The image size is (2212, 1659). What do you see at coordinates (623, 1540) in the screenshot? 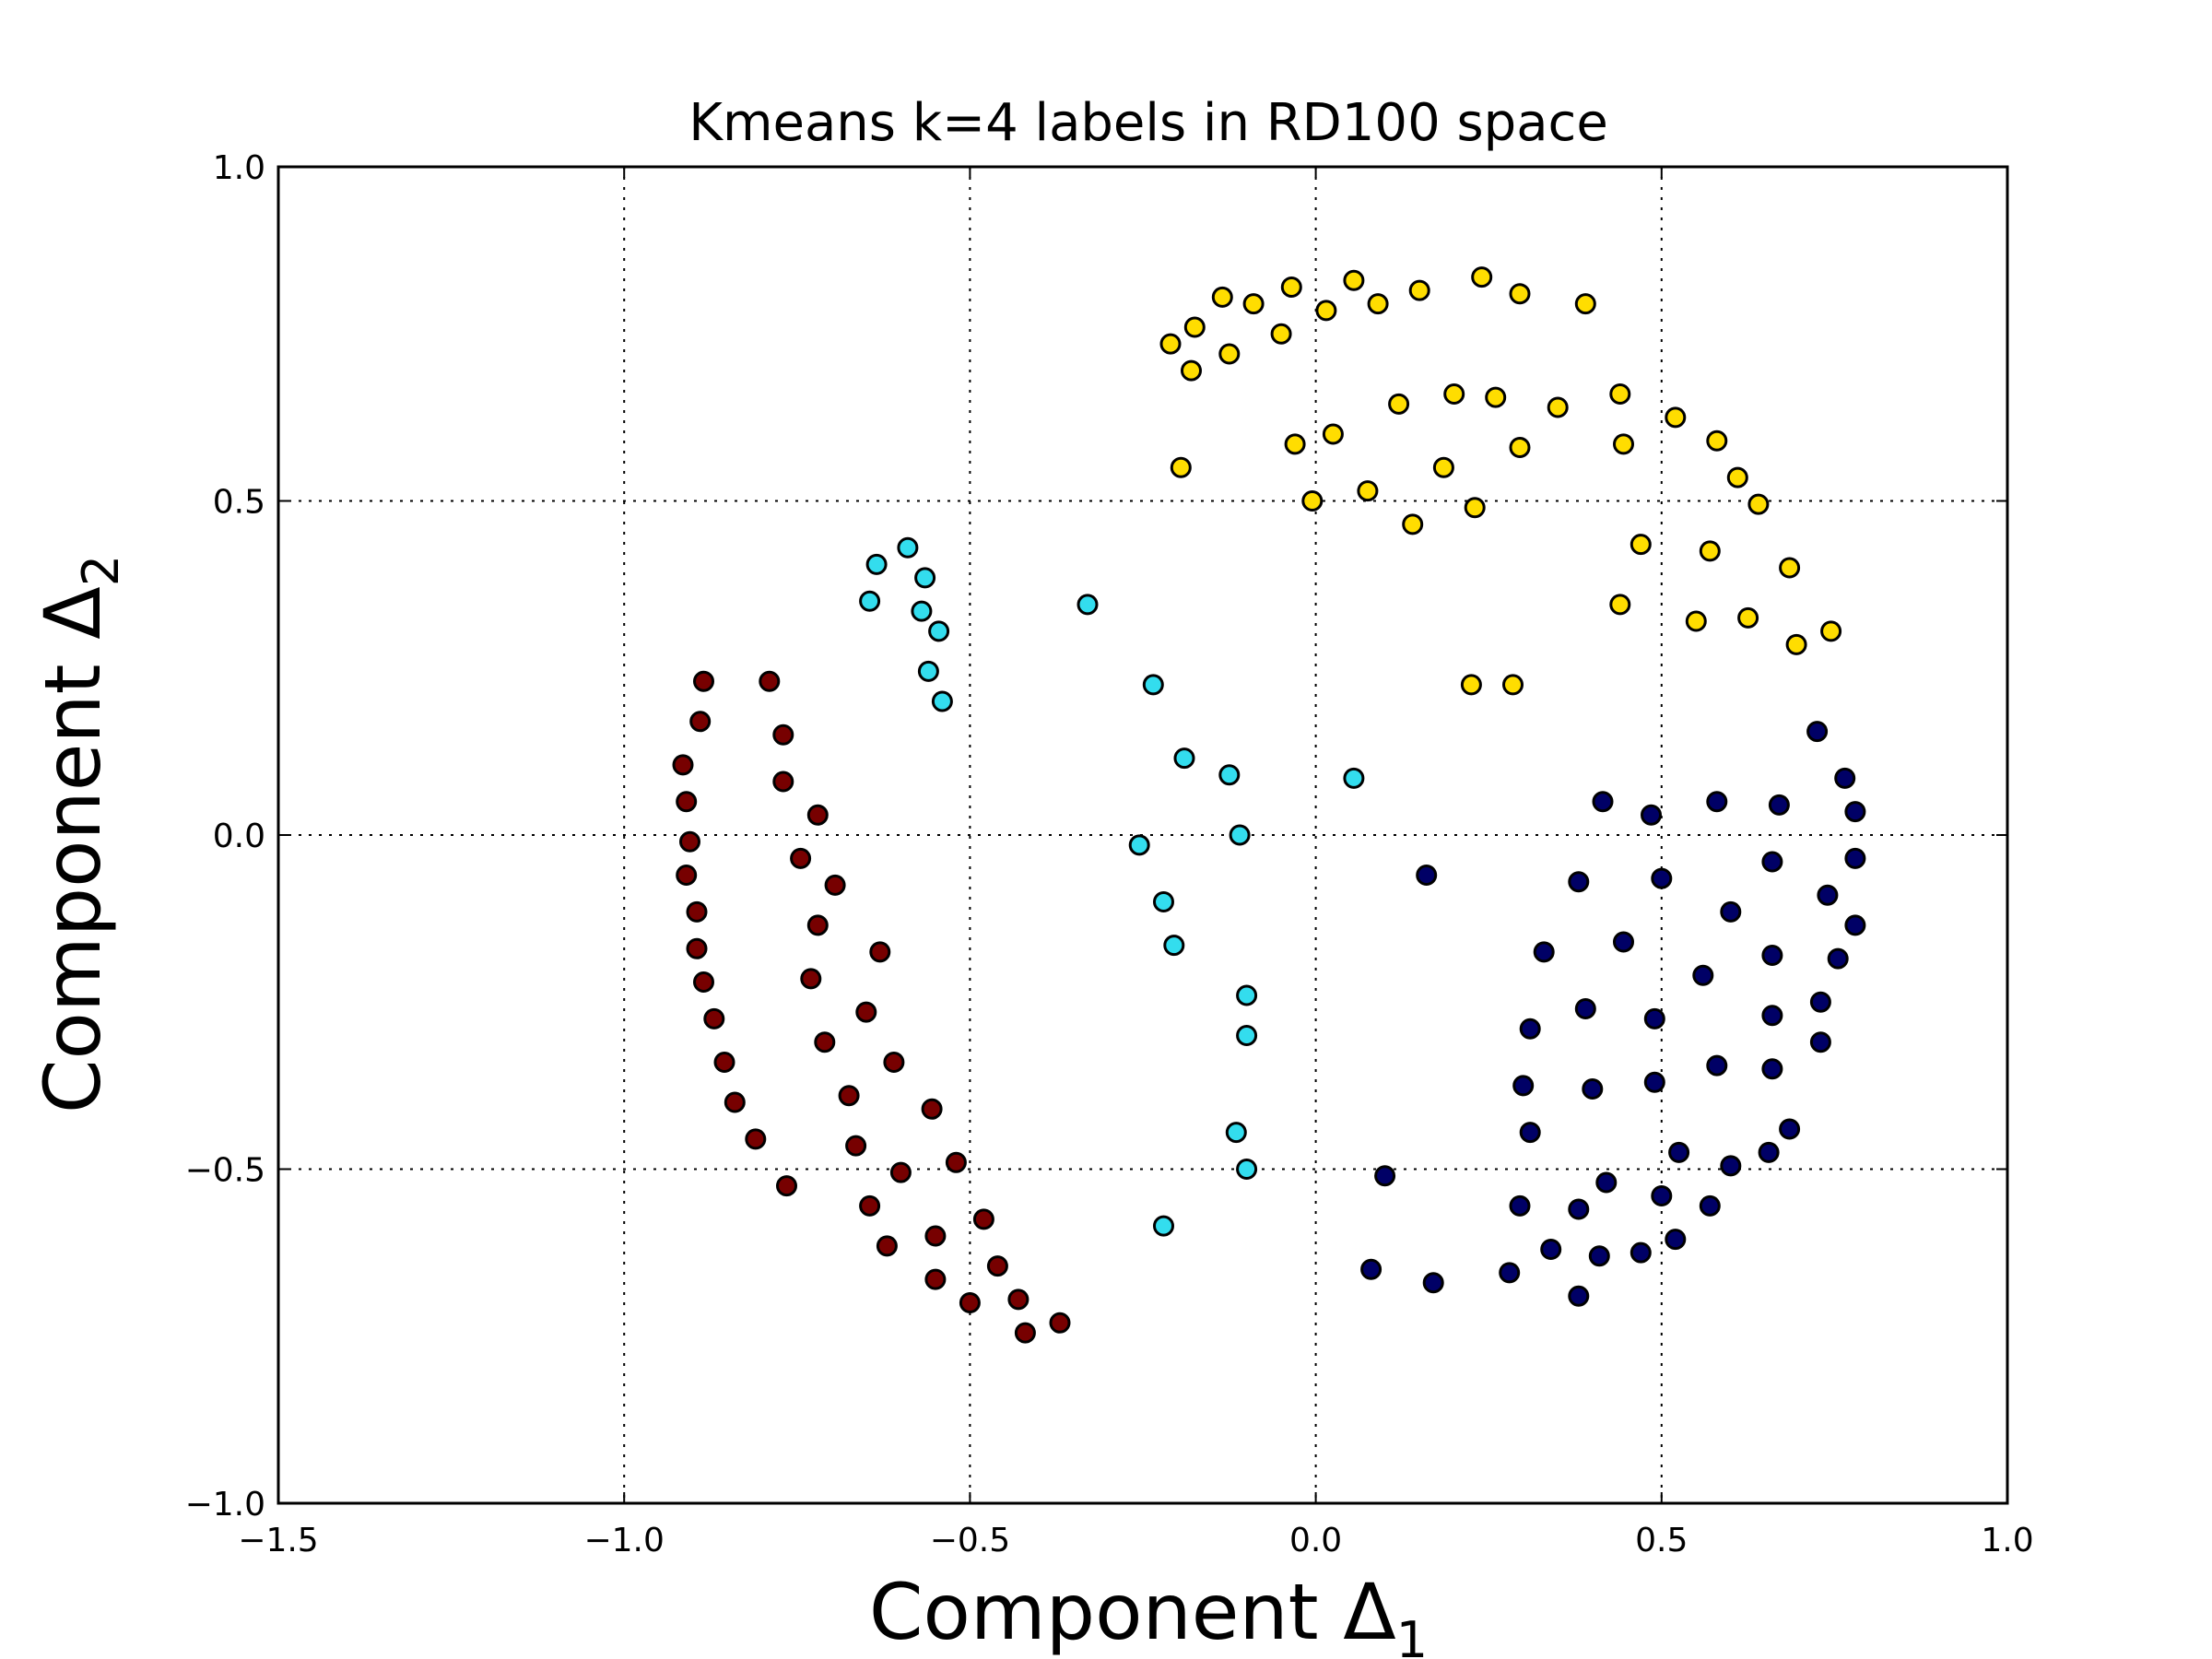
I see `x-tick-label: −1.0` at bounding box center [623, 1540].